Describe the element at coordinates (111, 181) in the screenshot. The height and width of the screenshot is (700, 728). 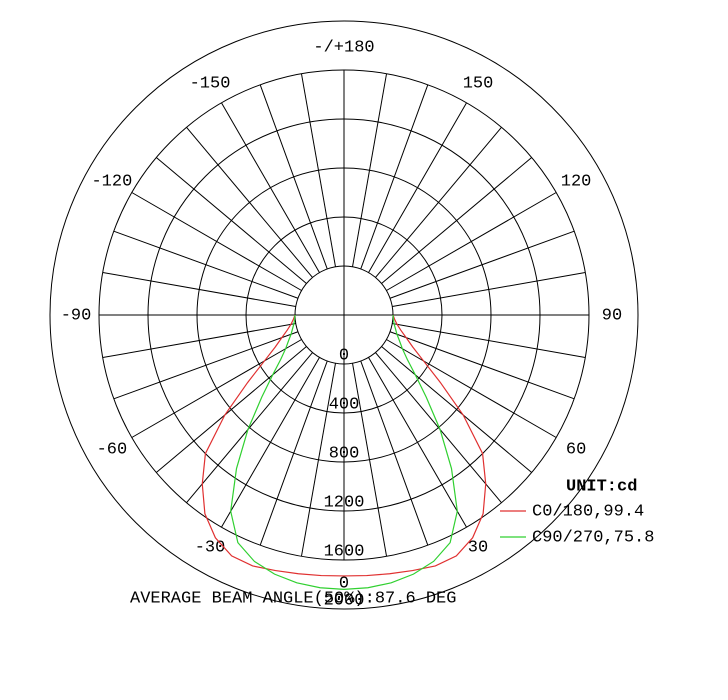
I see `angle-tick-label: -120` at that location.